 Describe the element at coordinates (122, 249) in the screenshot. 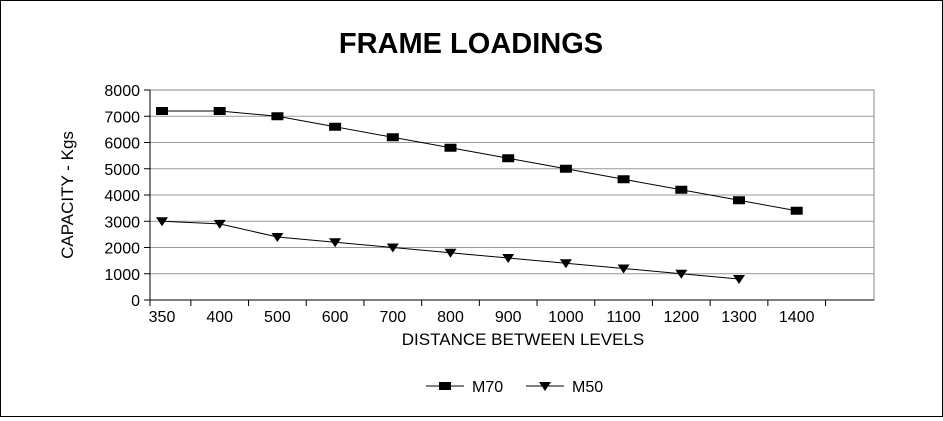

I see `y-tick-label: 2000` at that location.